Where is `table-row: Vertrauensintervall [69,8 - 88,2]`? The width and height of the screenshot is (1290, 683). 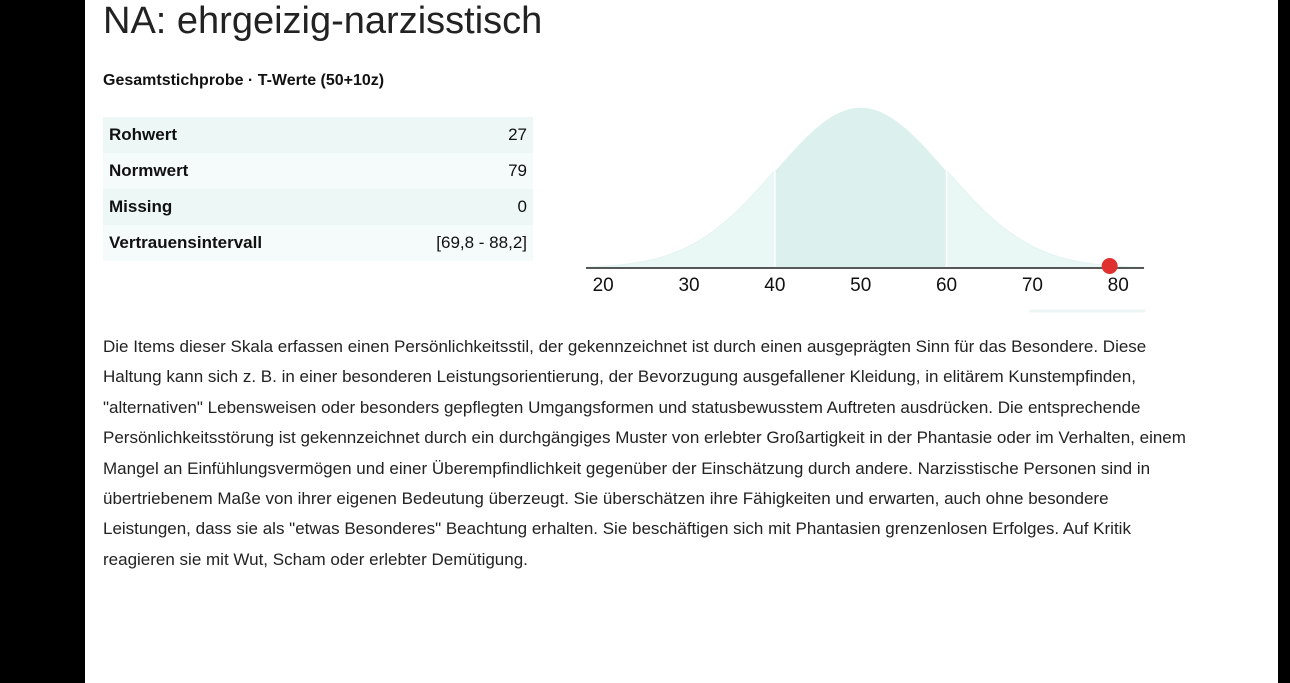
table-row: Vertrauensintervall [69,8 - 88,2] is located at coordinates (318, 243).